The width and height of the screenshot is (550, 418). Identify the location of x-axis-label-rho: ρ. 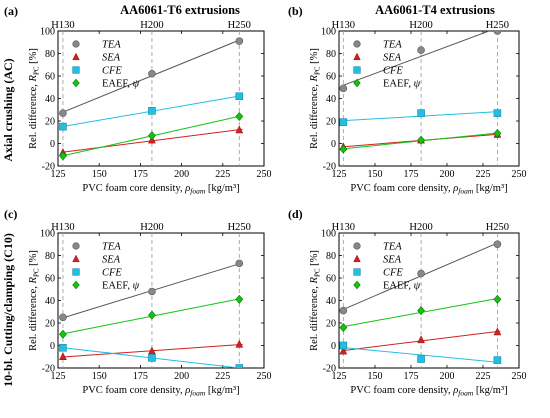
(187, 188).